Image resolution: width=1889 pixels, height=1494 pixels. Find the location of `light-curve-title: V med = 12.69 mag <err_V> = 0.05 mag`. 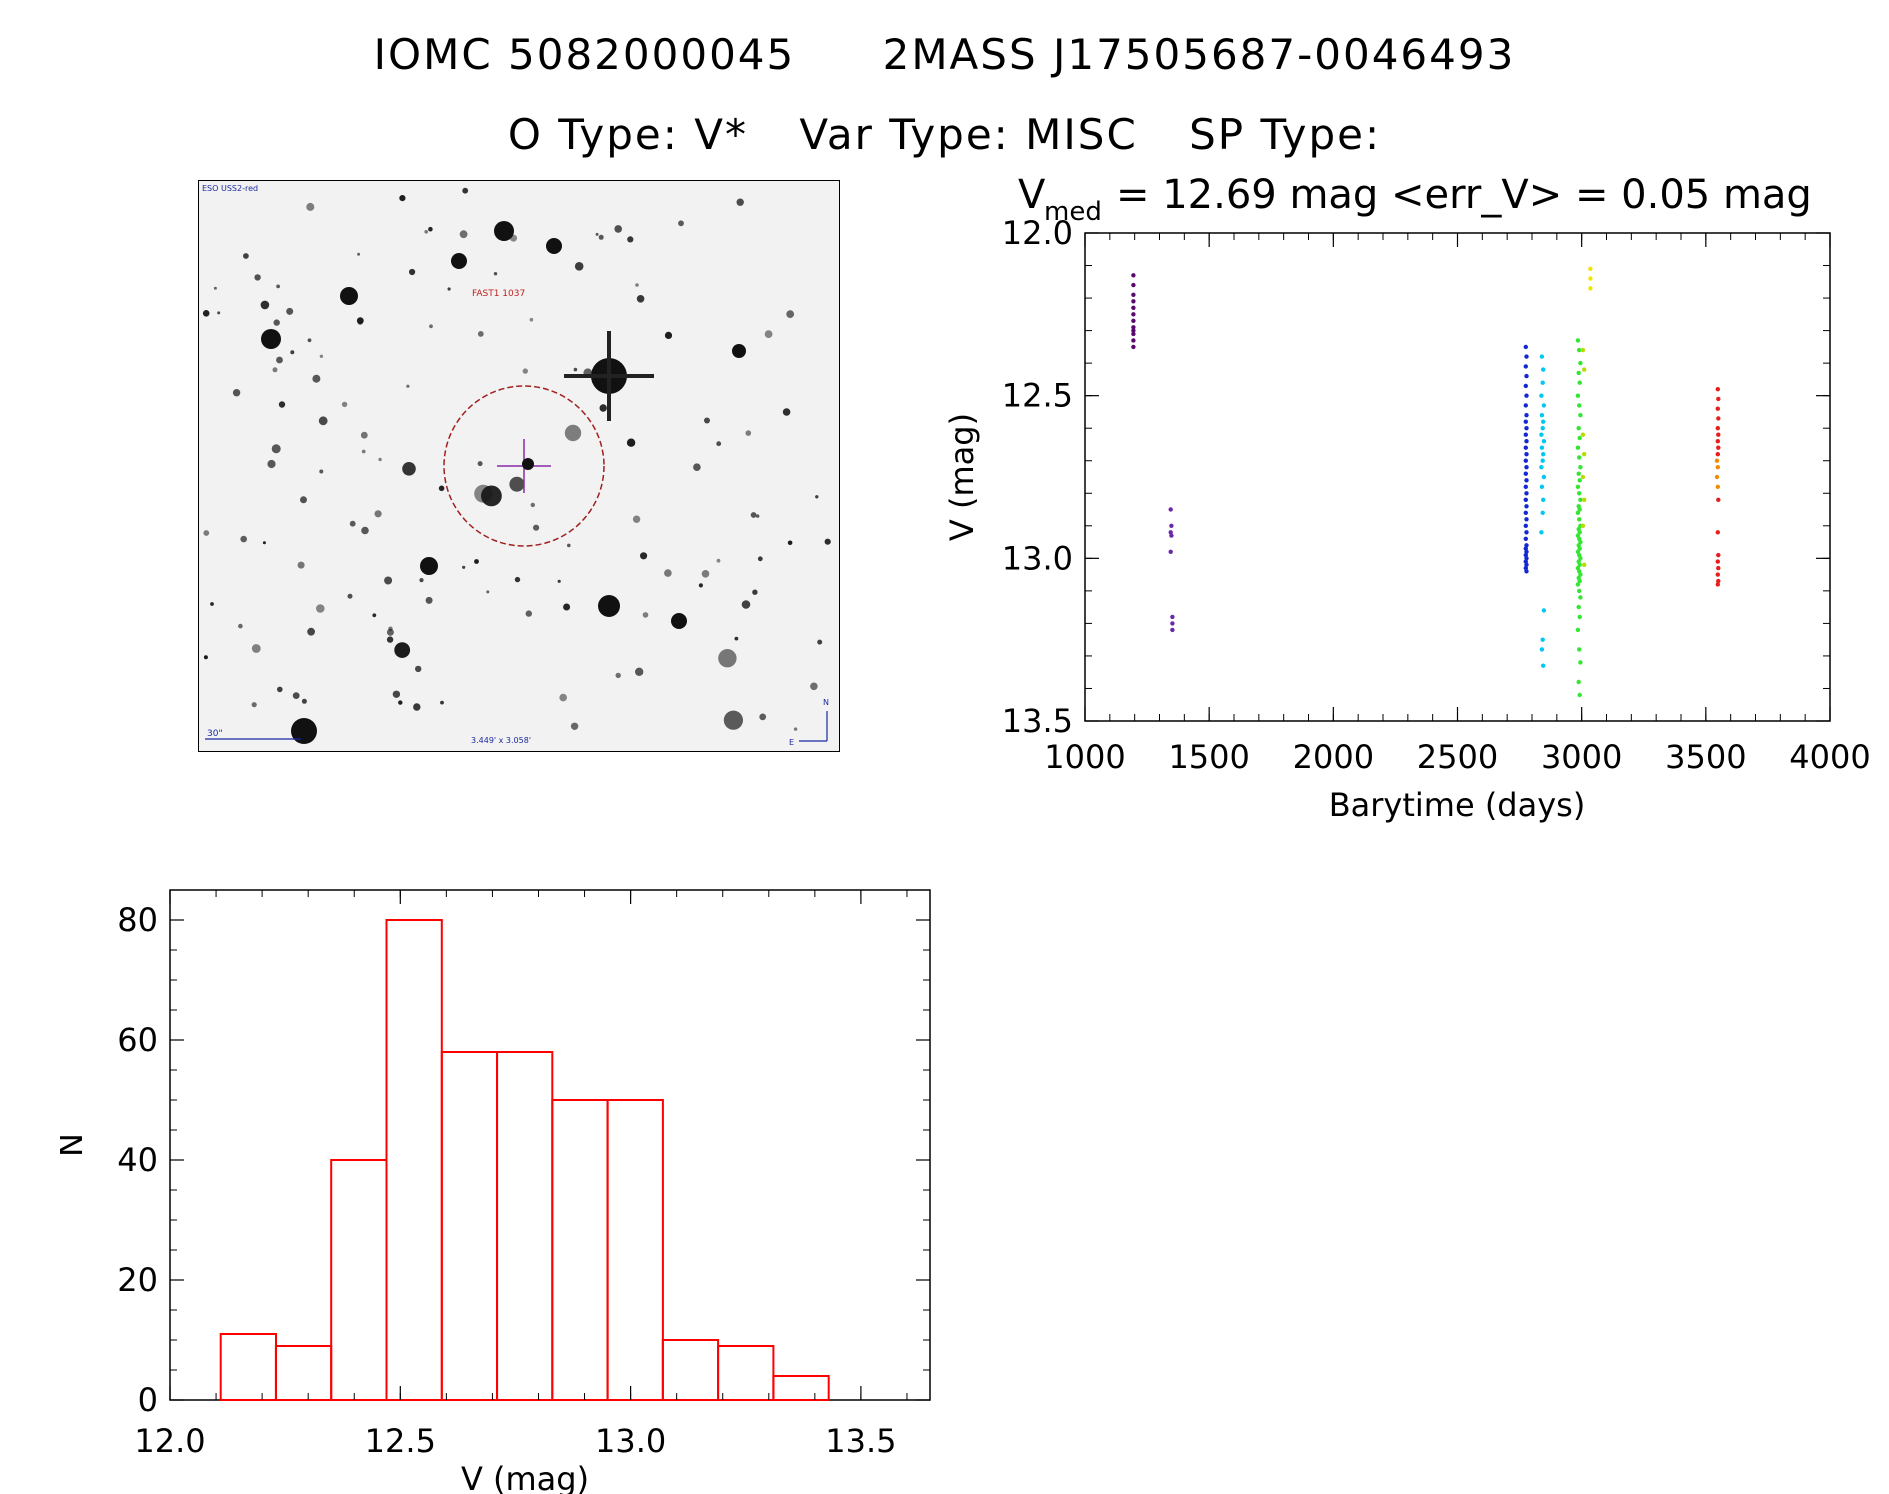

light-curve-title: V med = 12.69 mag <err_V> = 0.05 mag is located at coordinates (1415, 199).